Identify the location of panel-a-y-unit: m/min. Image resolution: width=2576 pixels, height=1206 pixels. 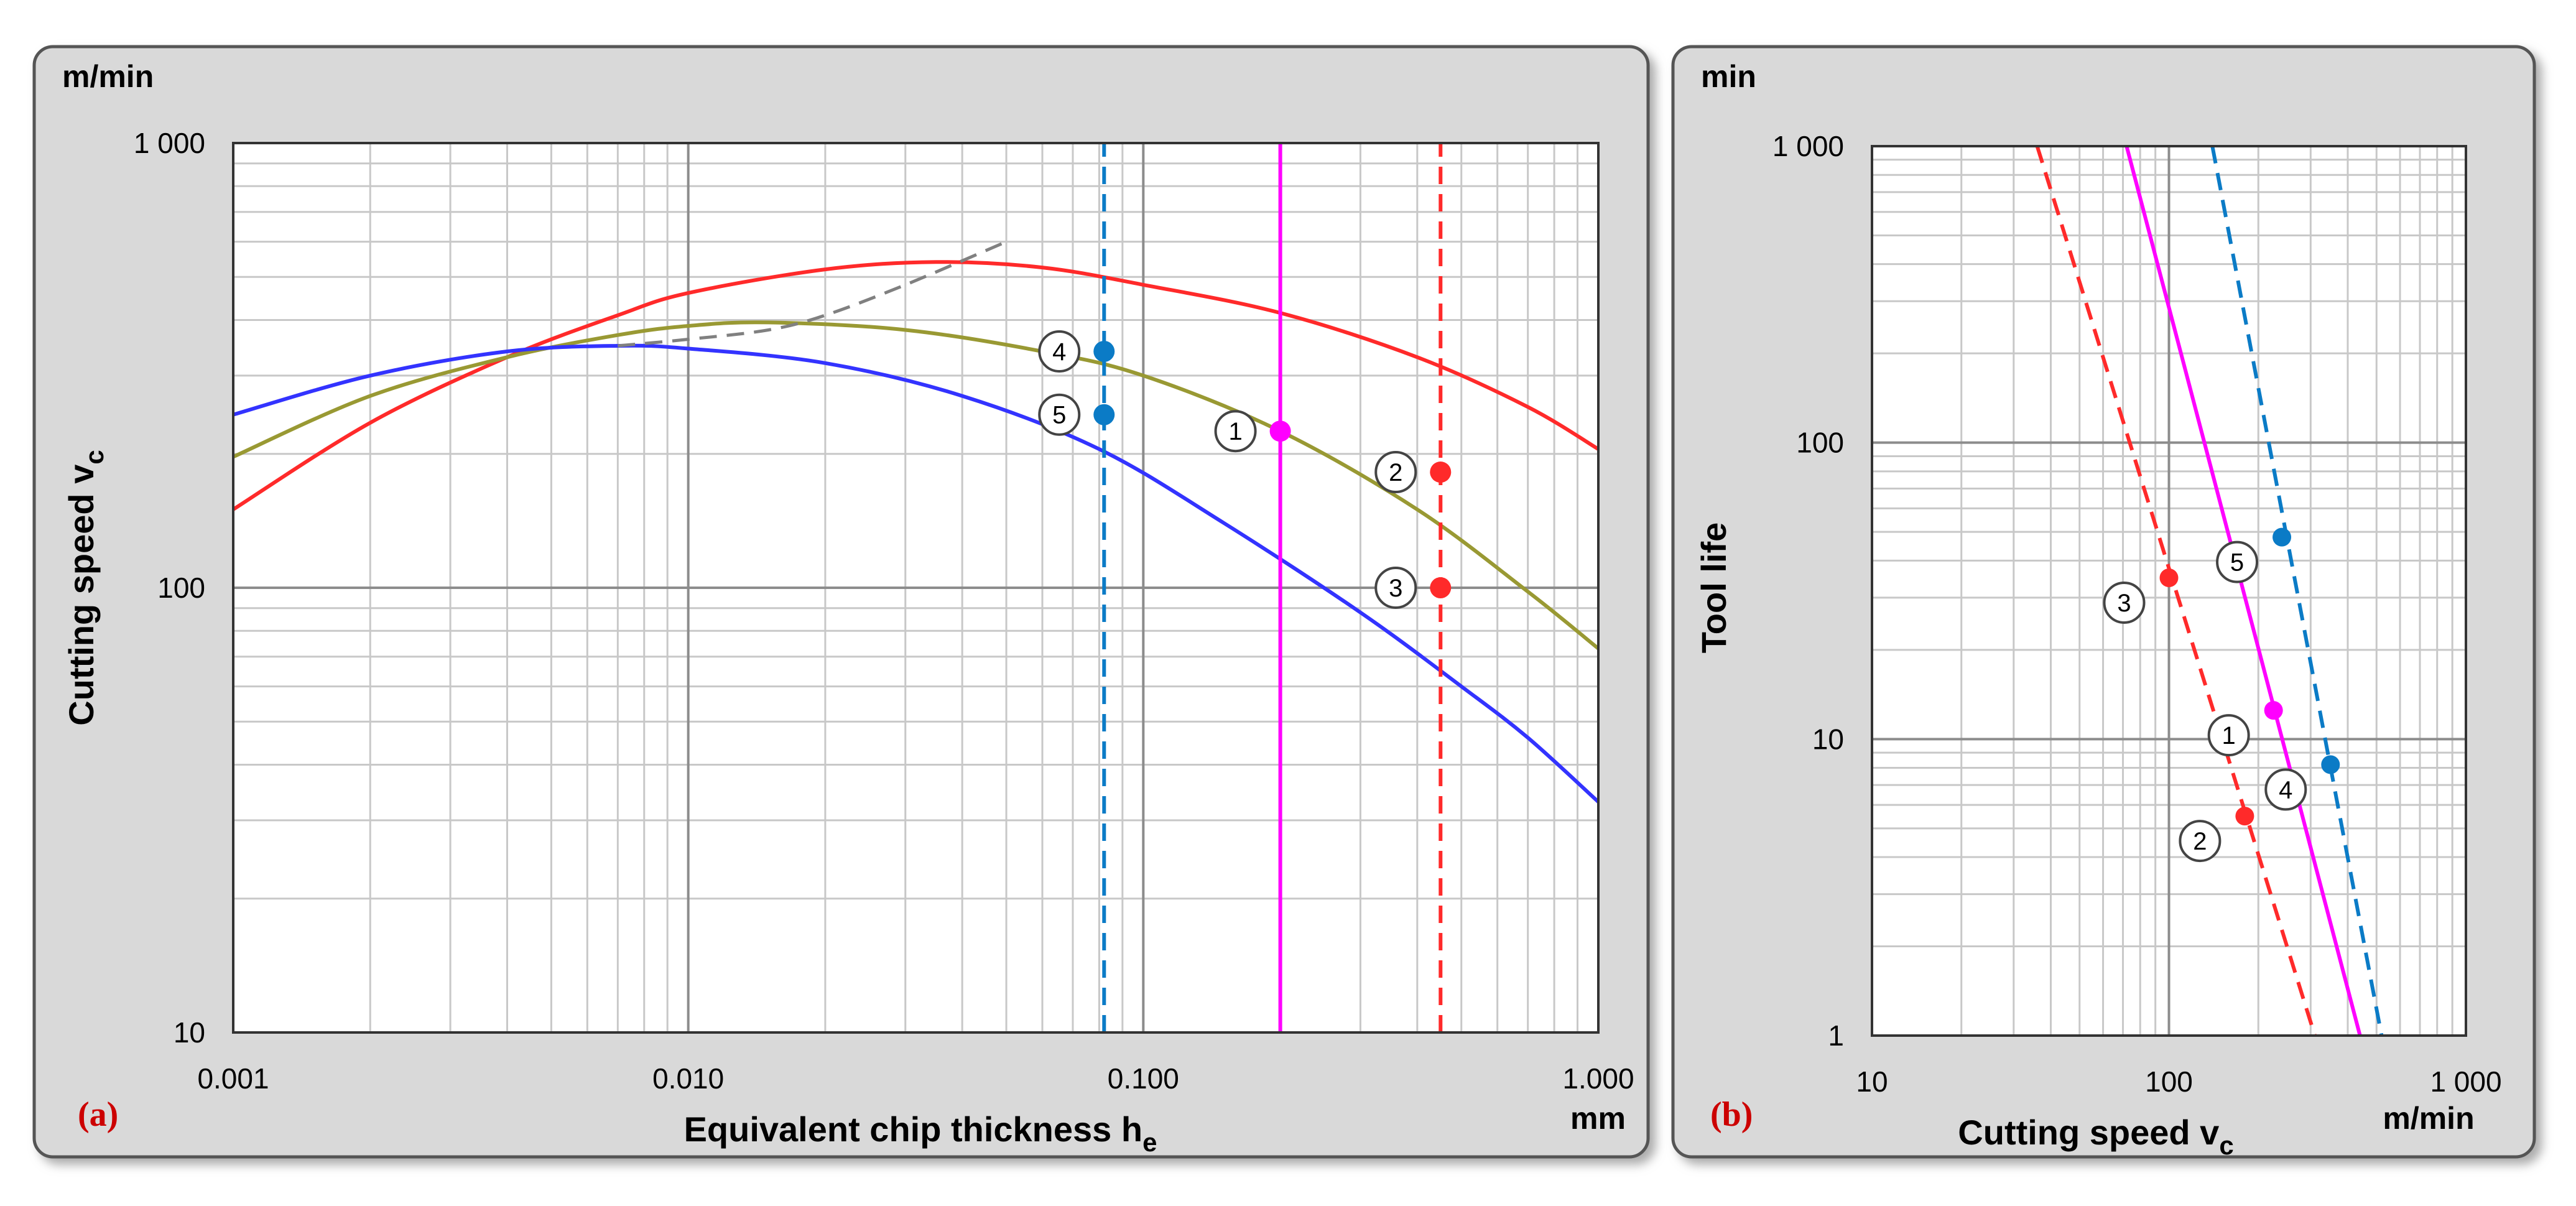
(108, 76).